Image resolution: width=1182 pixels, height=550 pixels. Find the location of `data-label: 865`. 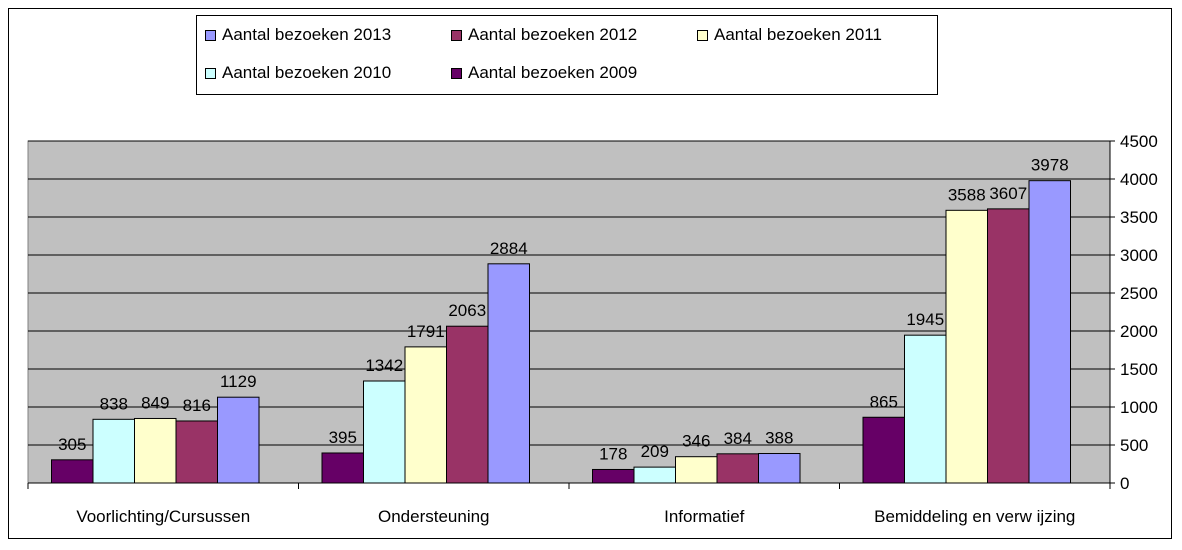

data-label: 865 is located at coordinates (884, 401).